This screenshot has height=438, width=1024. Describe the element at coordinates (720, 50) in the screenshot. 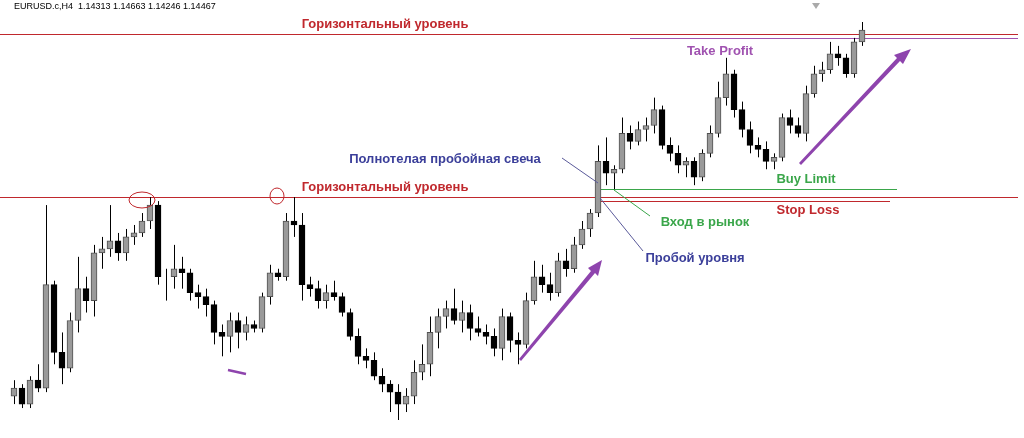

I see `ref-line-label: Take Profit` at that location.